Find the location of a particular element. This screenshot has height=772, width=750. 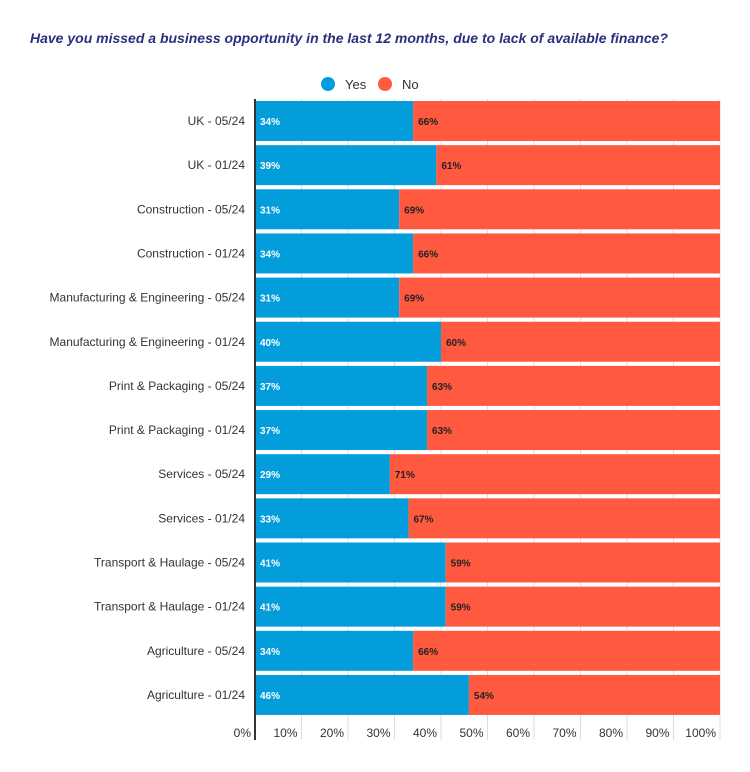

data-label: 60% is located at coordinates (456, 343).